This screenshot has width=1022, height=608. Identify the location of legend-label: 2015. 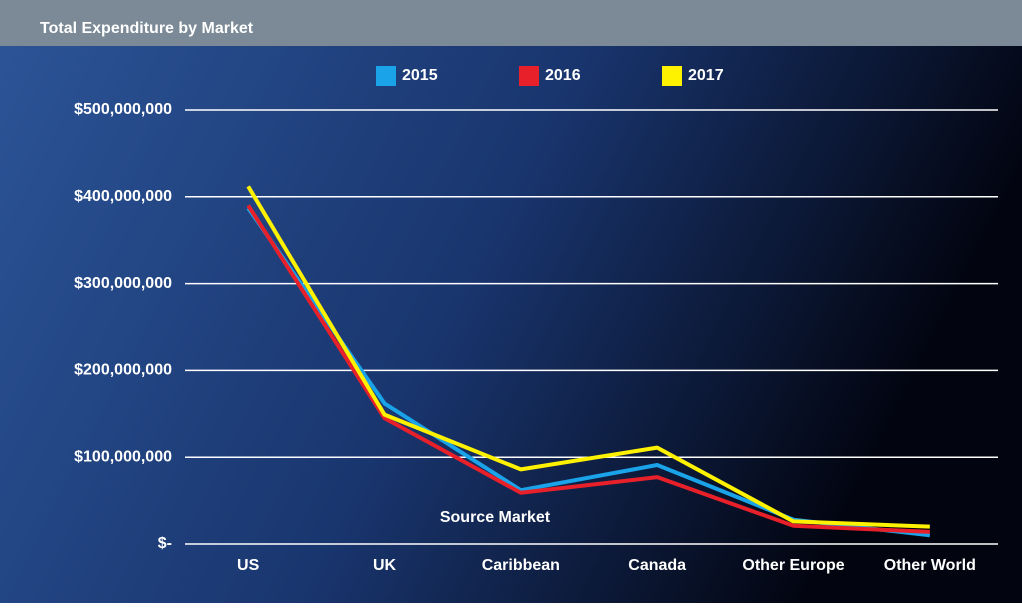
(420, 75).